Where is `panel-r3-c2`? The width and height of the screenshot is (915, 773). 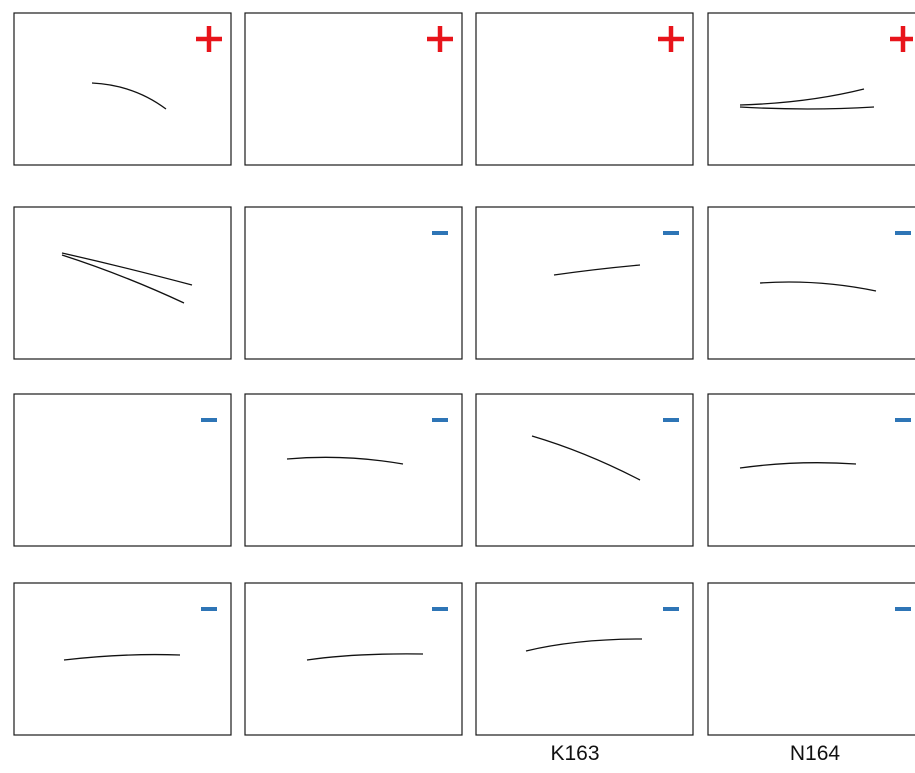 panel-r3-c2 is located at coordinates (584, 659).